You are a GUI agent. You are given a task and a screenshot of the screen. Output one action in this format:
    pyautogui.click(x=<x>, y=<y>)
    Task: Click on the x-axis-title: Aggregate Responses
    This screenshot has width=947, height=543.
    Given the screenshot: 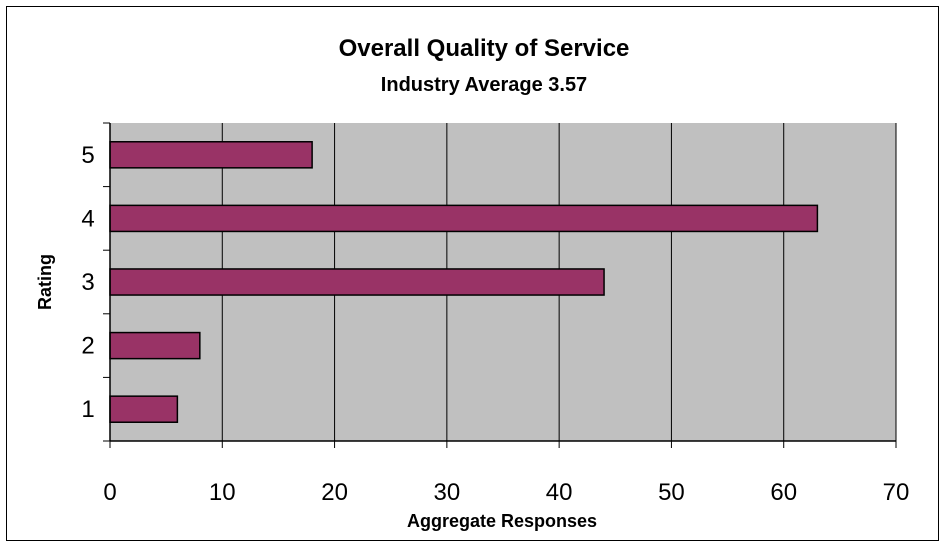 What is the action you would take?
    pyautogui.click(x=502, y=521)
    